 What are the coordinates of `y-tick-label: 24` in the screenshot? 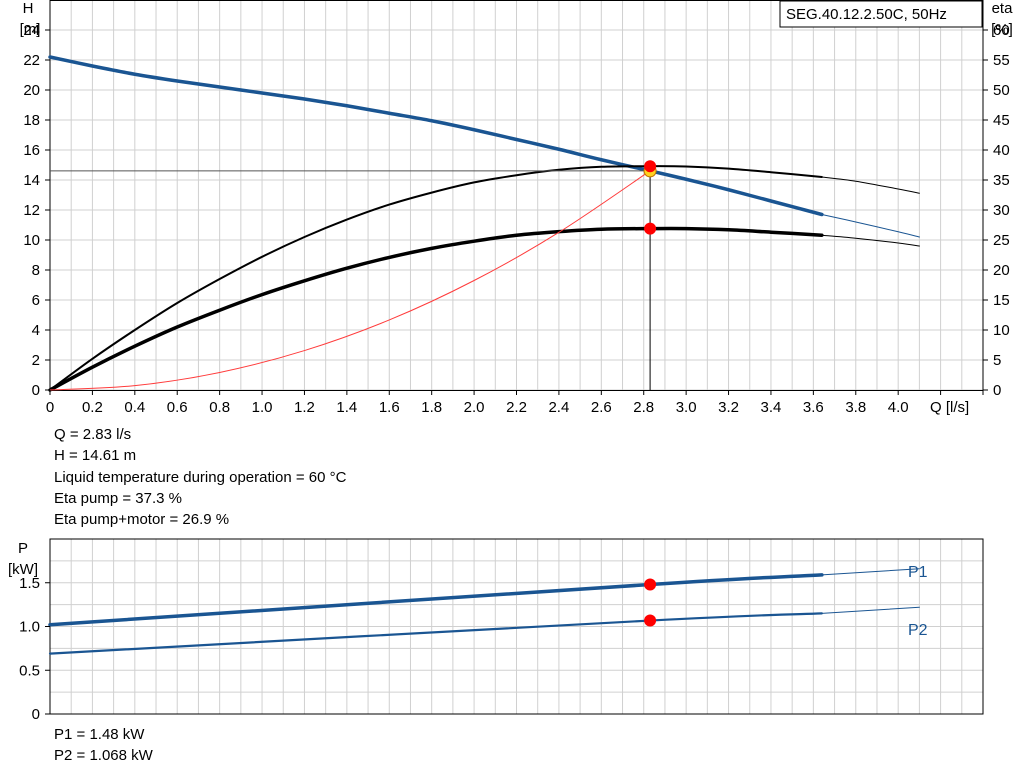 It's located at (31, 30).